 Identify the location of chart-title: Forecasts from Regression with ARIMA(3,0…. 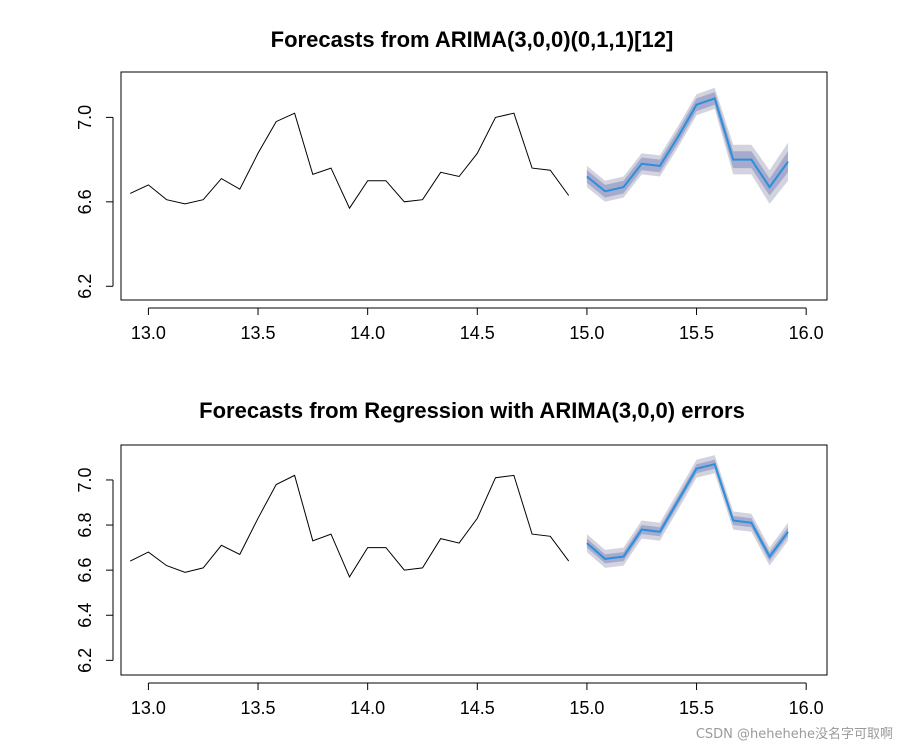
(472, 410).